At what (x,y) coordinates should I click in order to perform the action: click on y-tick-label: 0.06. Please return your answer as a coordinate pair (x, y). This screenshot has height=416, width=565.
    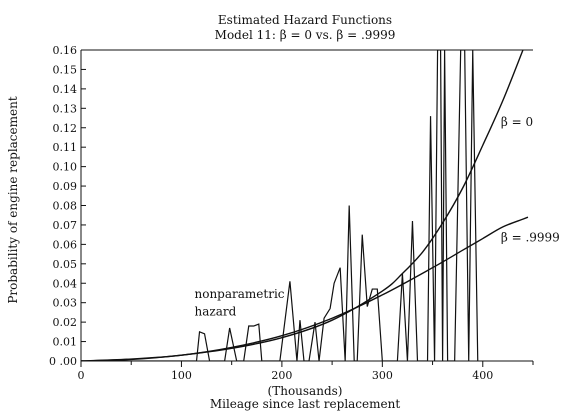
    Looking at the image, I should click on (65, 244).